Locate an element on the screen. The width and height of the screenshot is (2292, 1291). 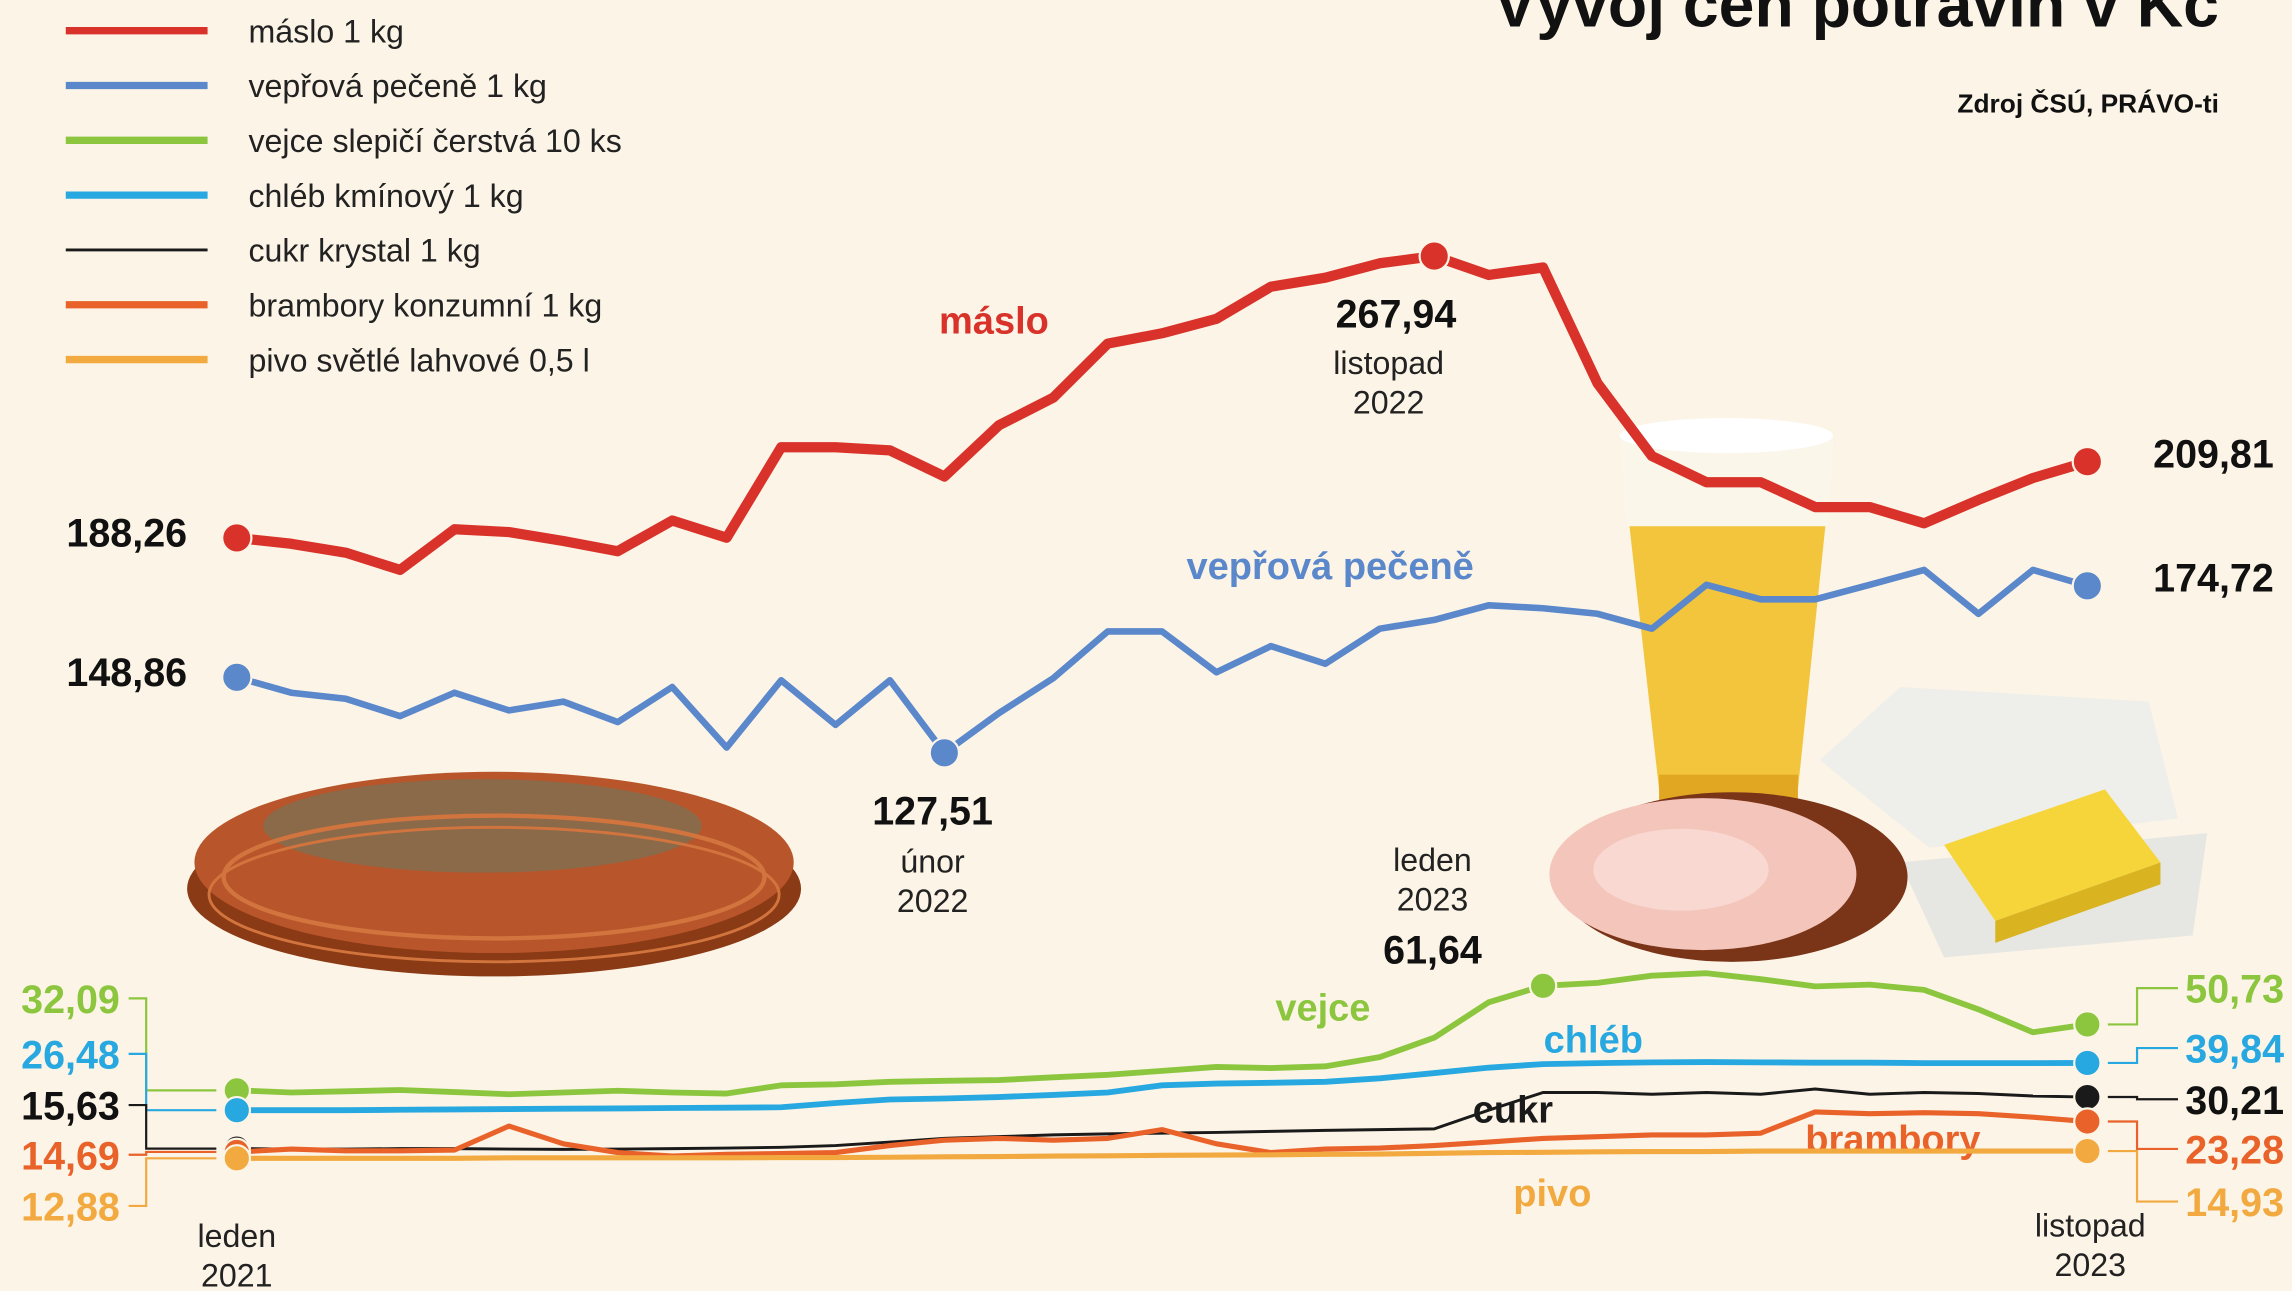
legend-label: cukr krystal 1 kg is located at coordinates (364, 251).